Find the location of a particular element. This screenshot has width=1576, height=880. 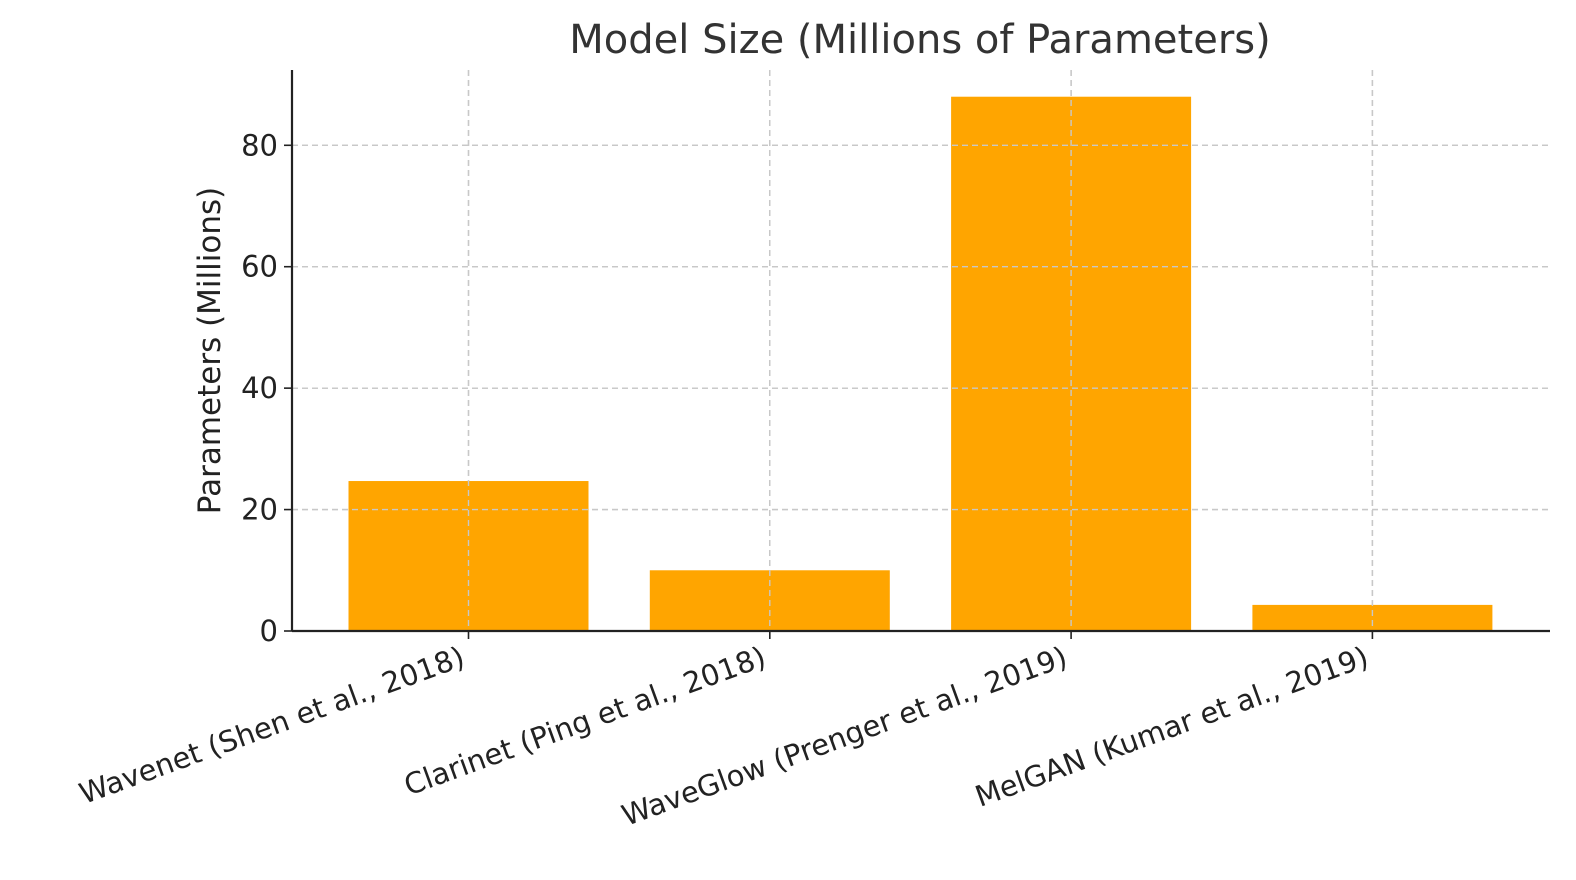

y-ticks: 0 20 40 60 80 is located at coordinates (266, 388).